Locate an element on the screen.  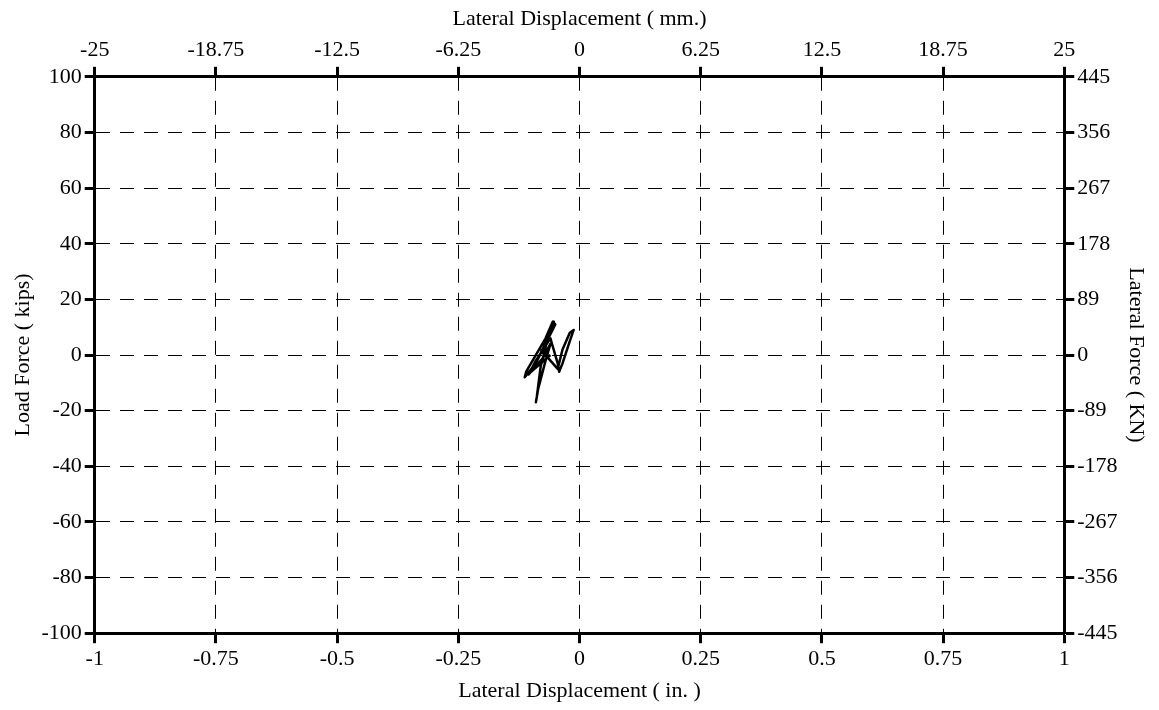
y2-tick-label: 178 is located at coordinates (1094, 242).